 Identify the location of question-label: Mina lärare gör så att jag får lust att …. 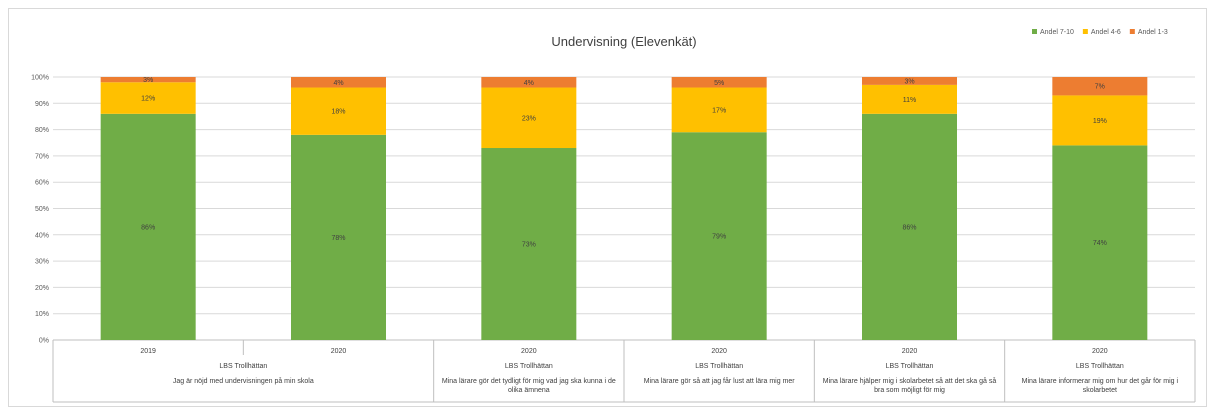
(720, 381).